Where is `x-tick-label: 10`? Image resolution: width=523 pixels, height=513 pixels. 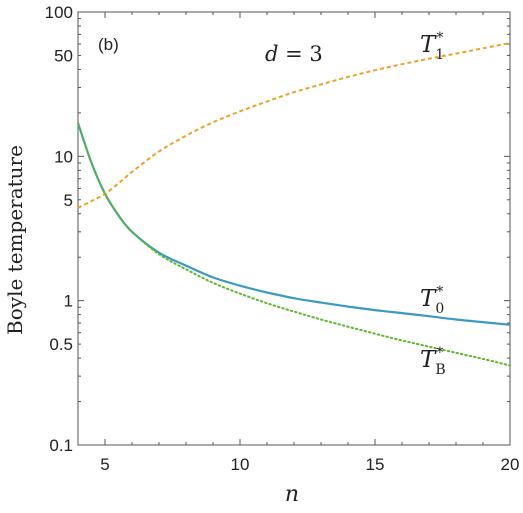
x-tick-label: 10 is located at coordinates (240, 464).